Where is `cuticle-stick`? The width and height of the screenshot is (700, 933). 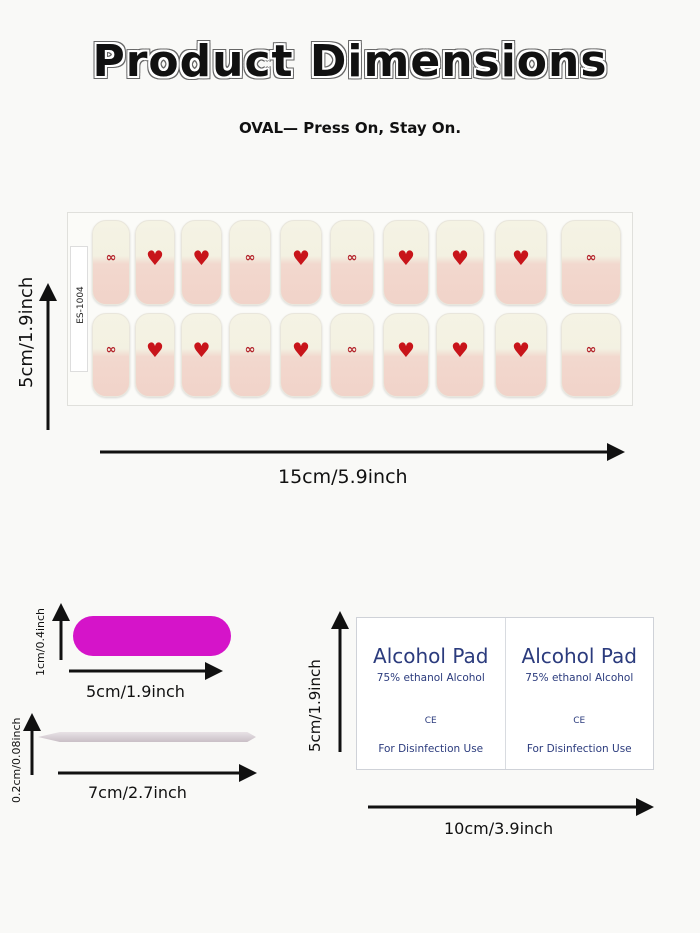
cuticle-stick is located at coordinates (147, 737).